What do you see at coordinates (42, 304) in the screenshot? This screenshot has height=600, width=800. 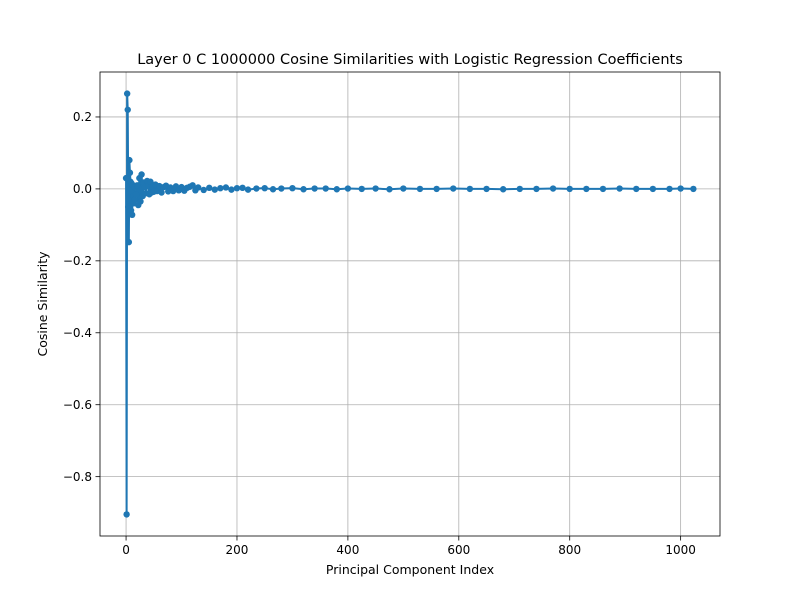 I see `y-axis-label: Cosine Similarity` at bounding box center [42, 304].